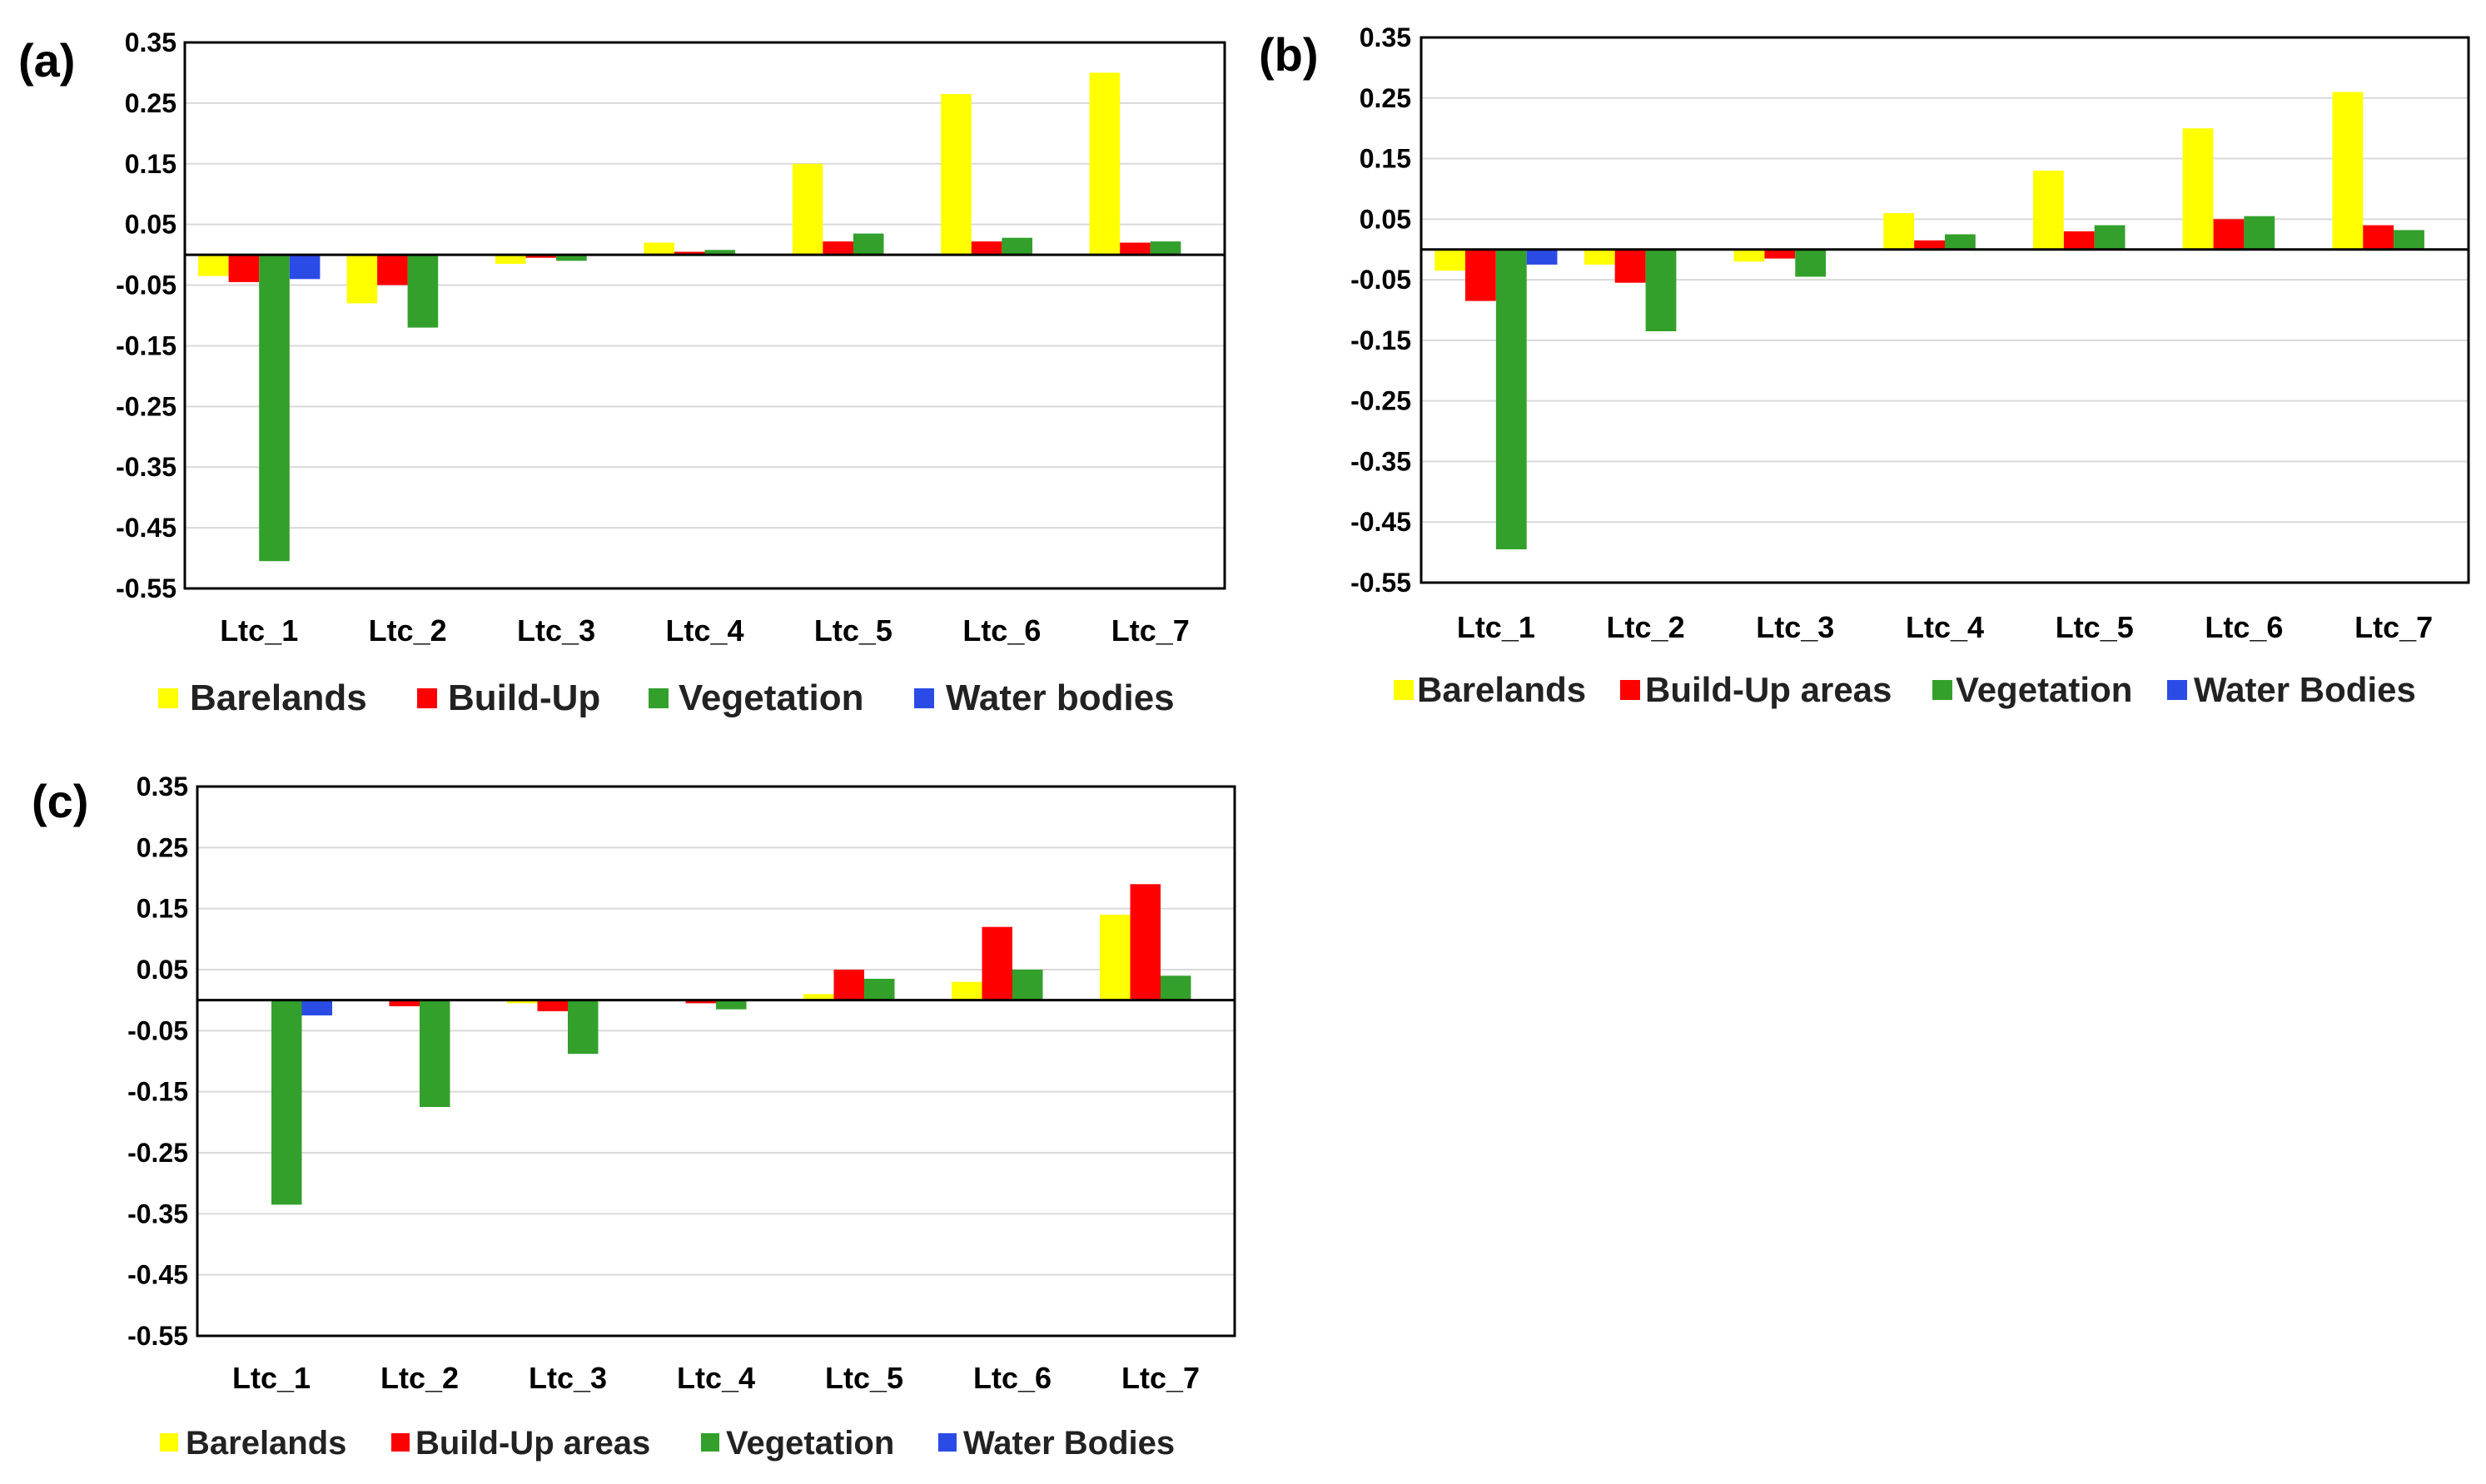 The image size is (2486, 1484). What do you see at coordinates (704, 630) in the screenshot?
I see `x-category-label: Ltc_4` at bounding box center [704, 630].